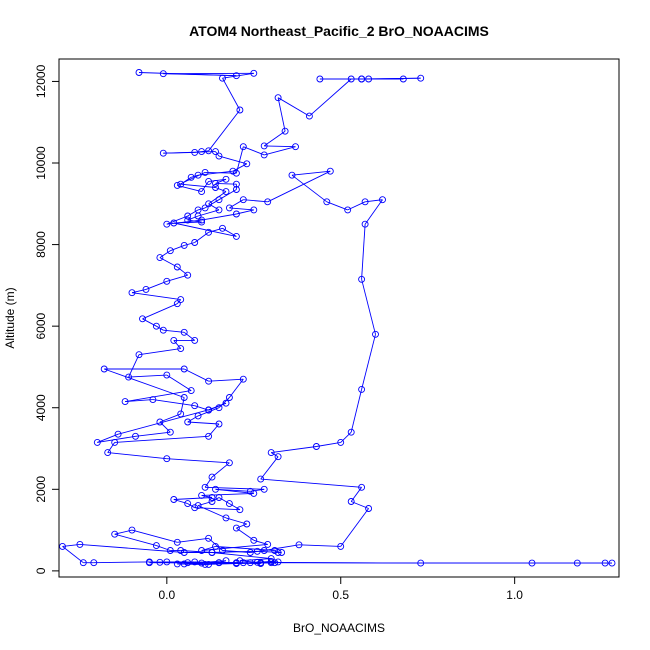  Describe the element at coordinates (41, 81) in the screenshot. I see `y-tick-label: 12000` at that location.